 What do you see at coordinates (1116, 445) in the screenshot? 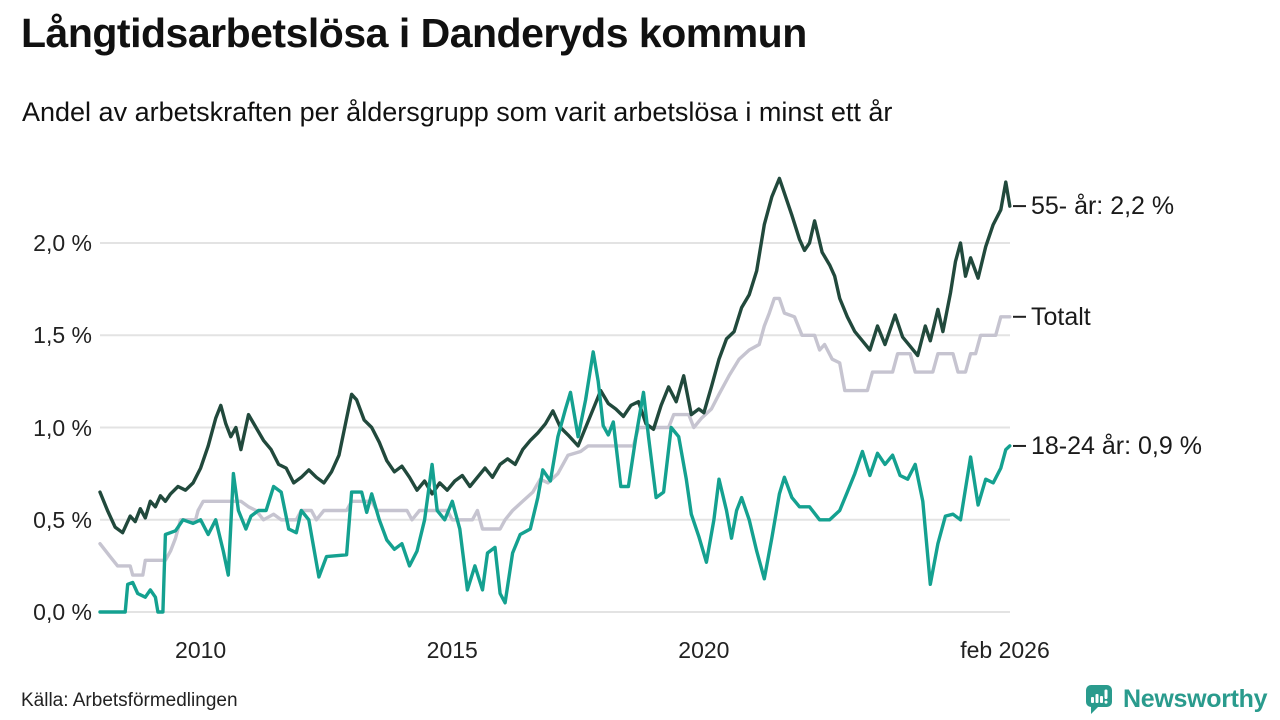
I see `series-end-label-18-24-r: 18-24 år: 0,9 %` at bounding box center [1116, 445].